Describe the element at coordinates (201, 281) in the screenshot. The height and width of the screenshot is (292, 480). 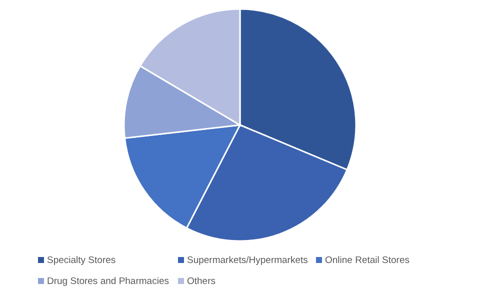
I see `legend-label: Others` at that location.